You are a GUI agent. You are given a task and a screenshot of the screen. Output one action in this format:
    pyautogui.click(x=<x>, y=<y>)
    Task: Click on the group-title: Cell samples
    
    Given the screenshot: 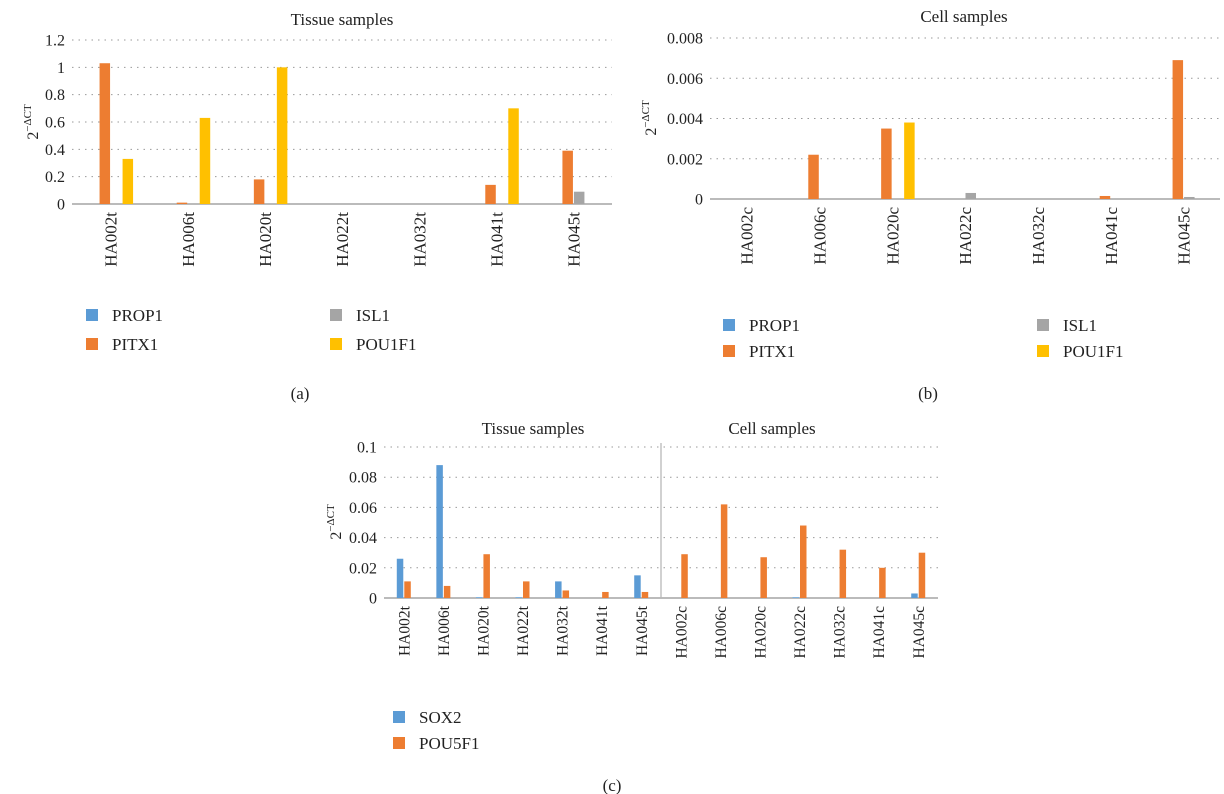 What is the action you would take?
    pyautogui.click(x=771, y=428)
    